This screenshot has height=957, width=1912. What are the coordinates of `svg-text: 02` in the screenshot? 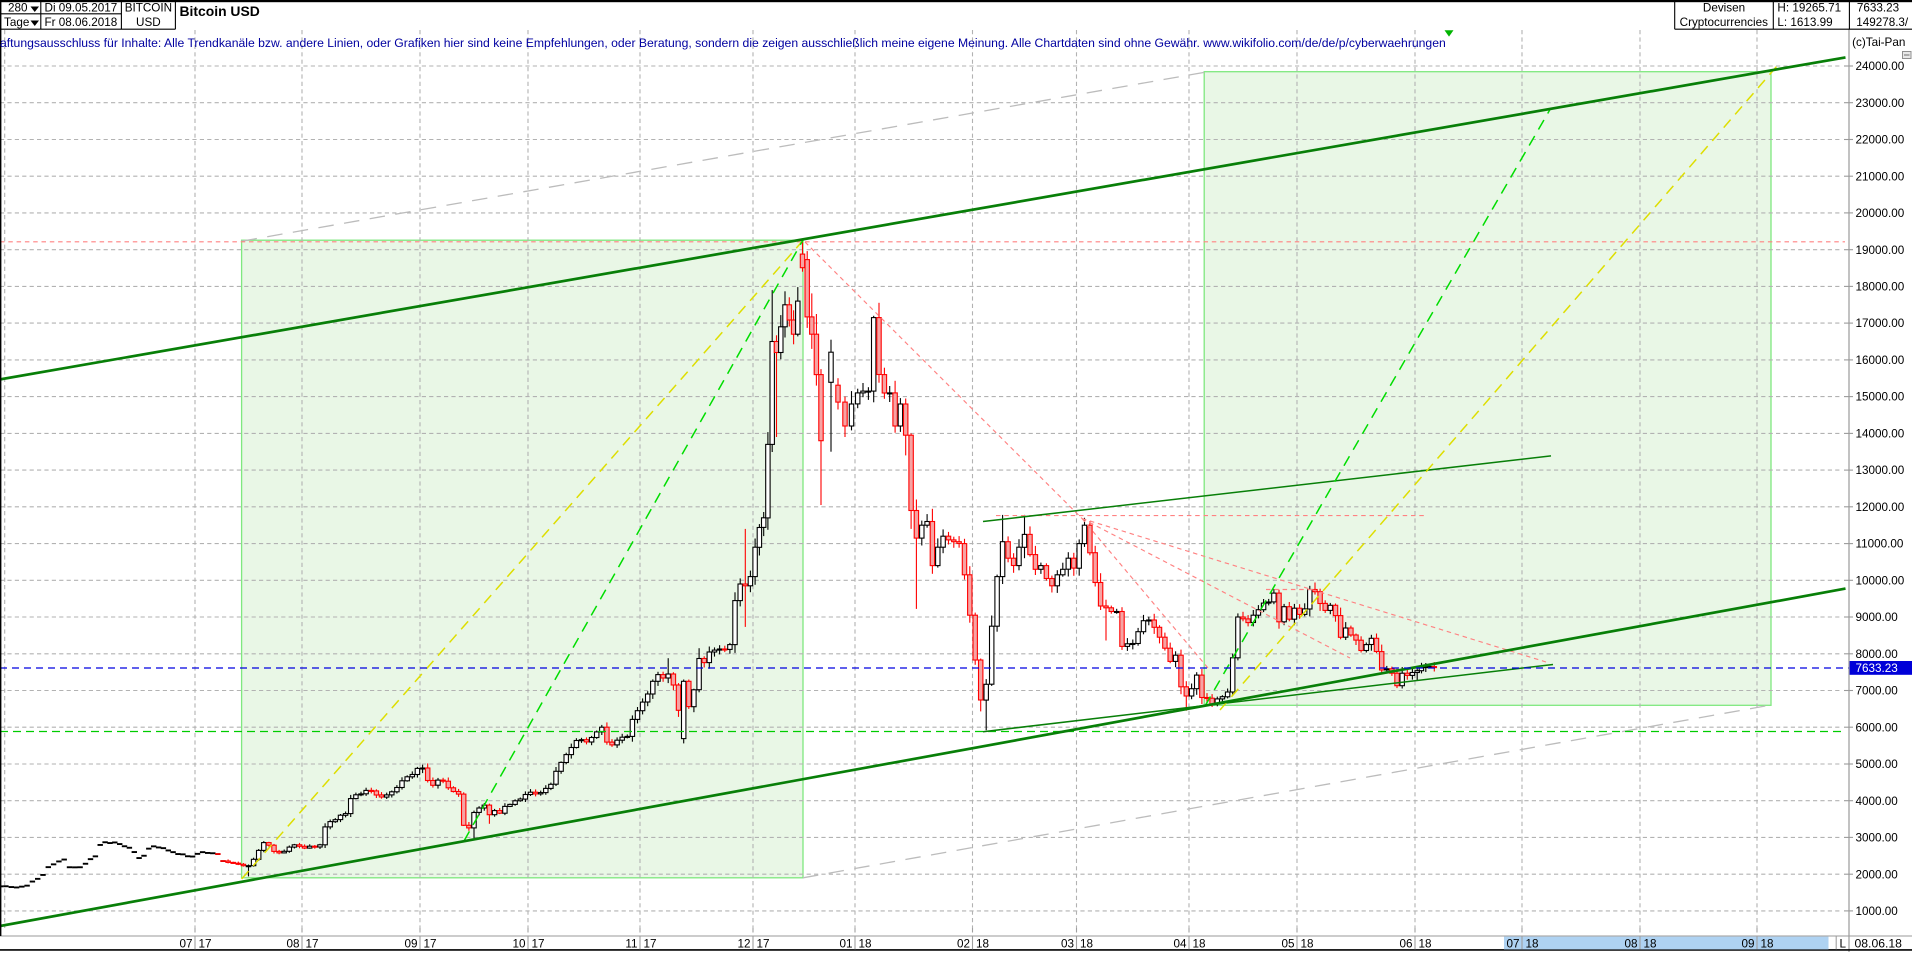 It's located at (963, 943).